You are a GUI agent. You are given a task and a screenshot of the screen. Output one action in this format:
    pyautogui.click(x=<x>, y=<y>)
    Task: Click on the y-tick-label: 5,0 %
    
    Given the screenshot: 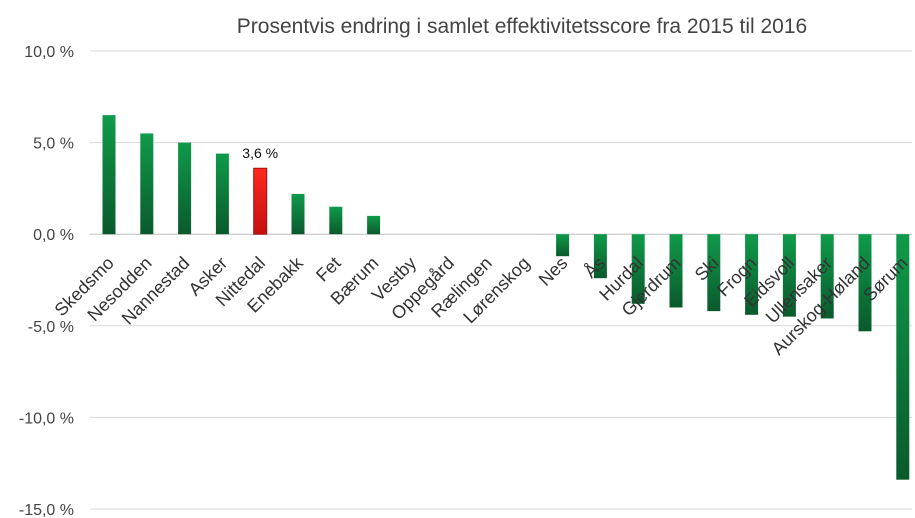 What is the action you would take?
    pyautogui.click(x=53, y=144)
    